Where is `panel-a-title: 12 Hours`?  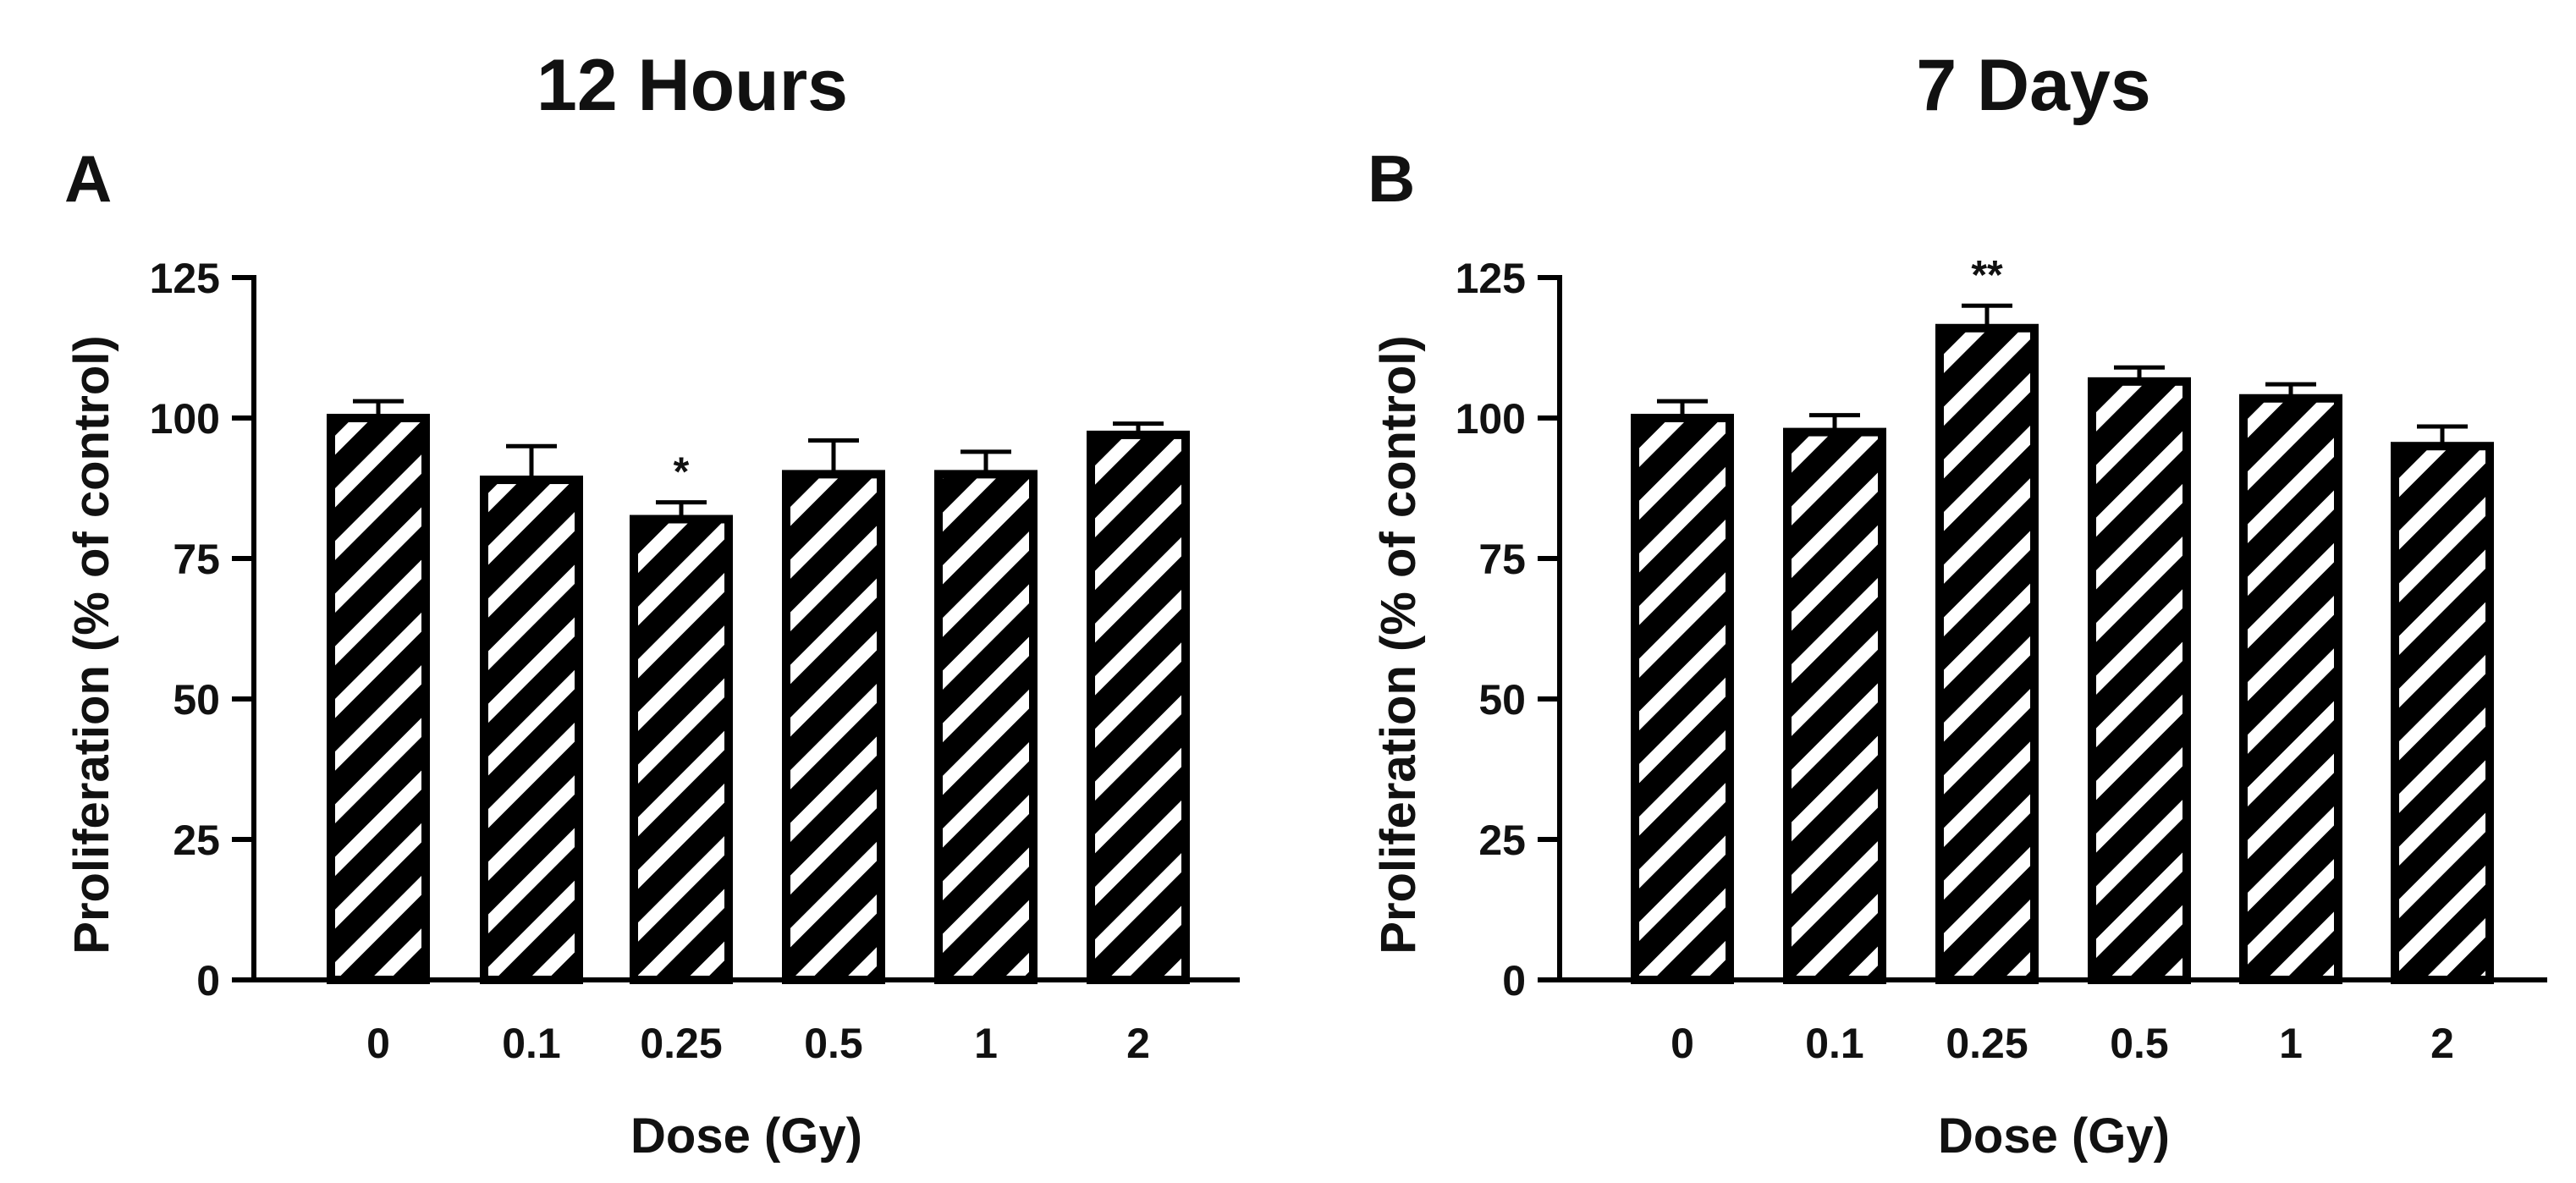
panel-a-title: 12 Hours is located at coordinates (692, 85).